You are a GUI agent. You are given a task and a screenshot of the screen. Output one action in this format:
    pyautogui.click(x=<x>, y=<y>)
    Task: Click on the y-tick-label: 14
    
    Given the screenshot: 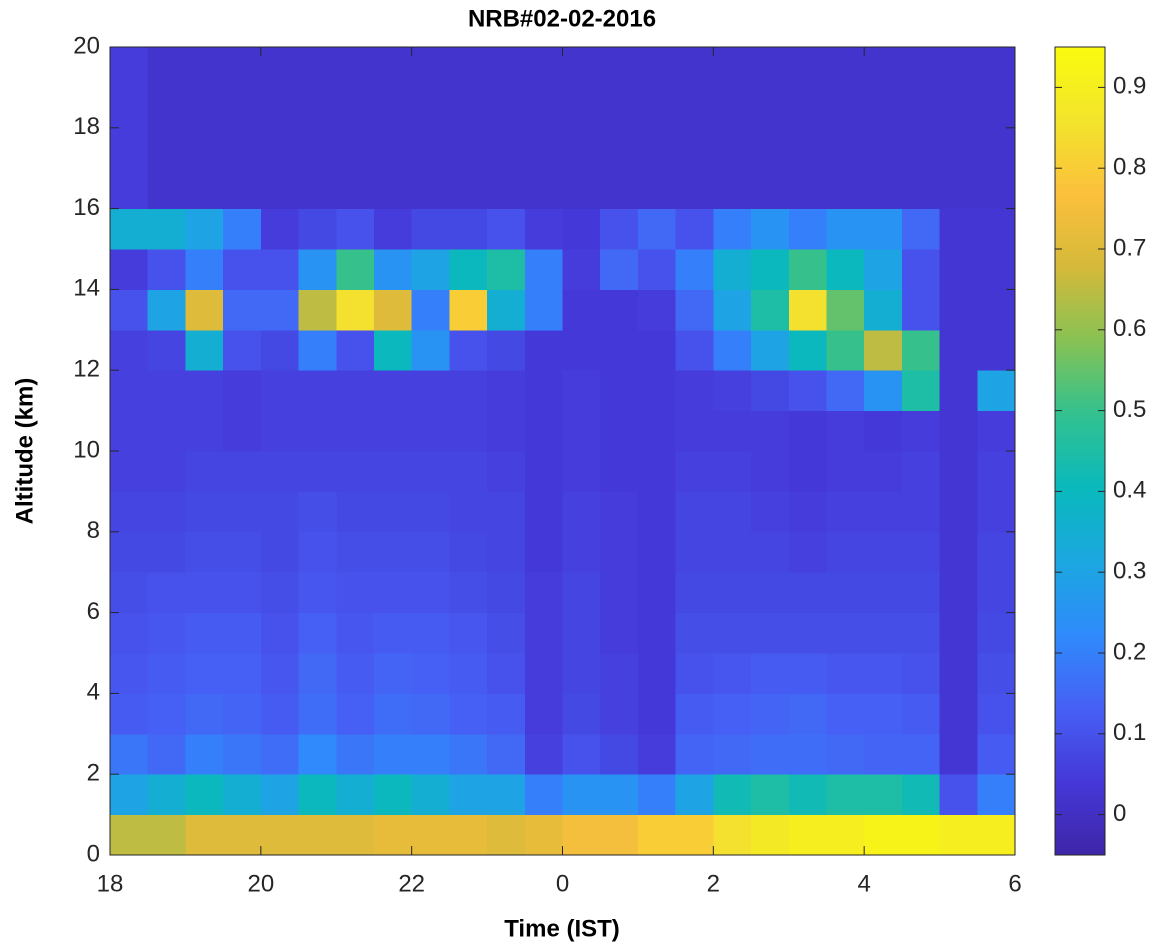 What is the action you would take?
    pyautogui.click(x=86, y=288)
    